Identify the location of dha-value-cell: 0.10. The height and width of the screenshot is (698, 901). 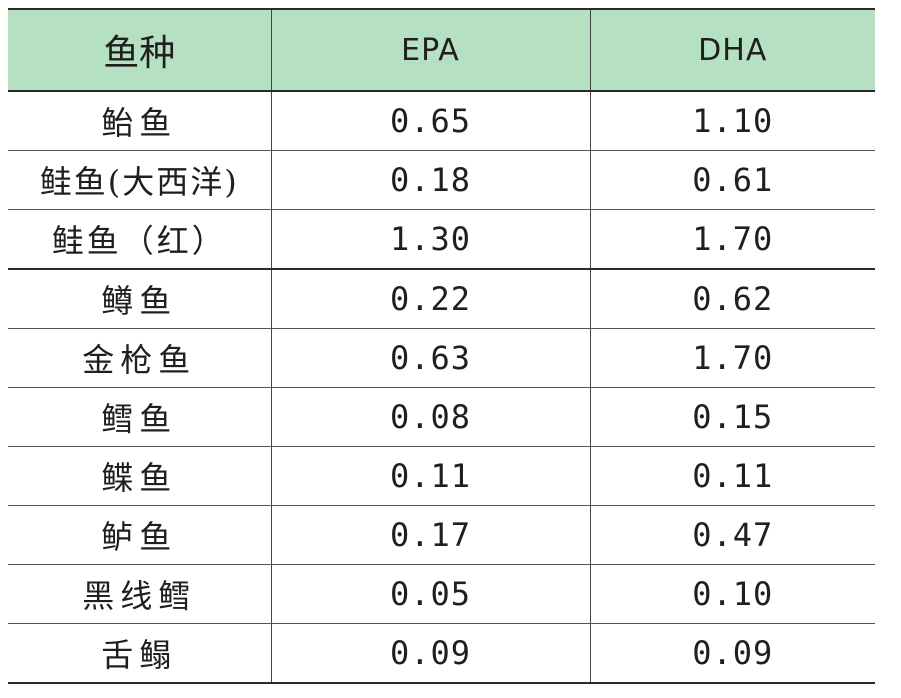
(732, 594).